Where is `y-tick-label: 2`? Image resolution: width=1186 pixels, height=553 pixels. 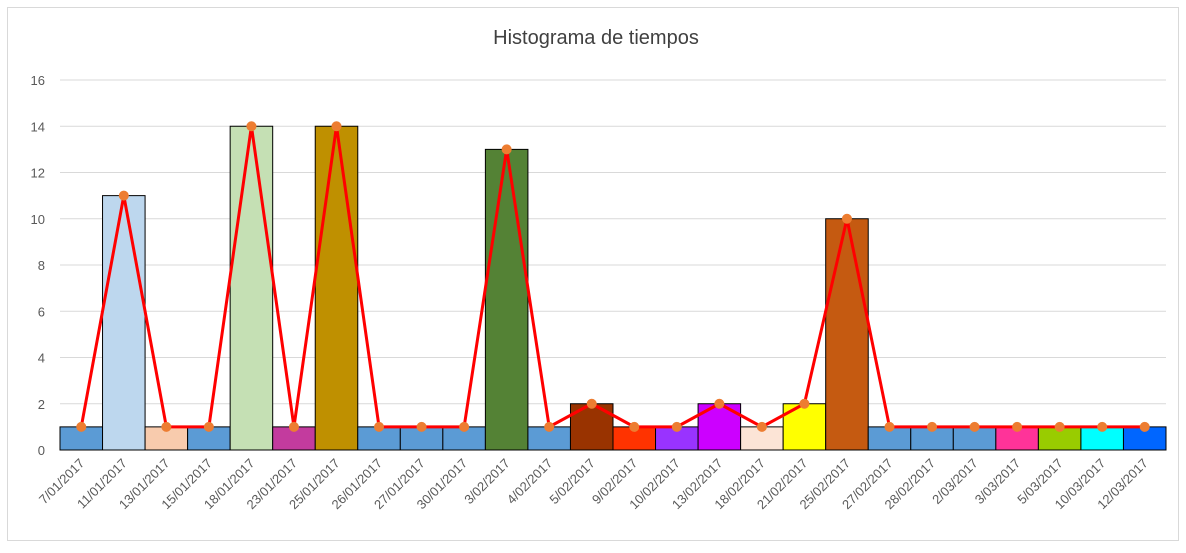 y-tick-label: 2 is located at coordinates (41, 404).